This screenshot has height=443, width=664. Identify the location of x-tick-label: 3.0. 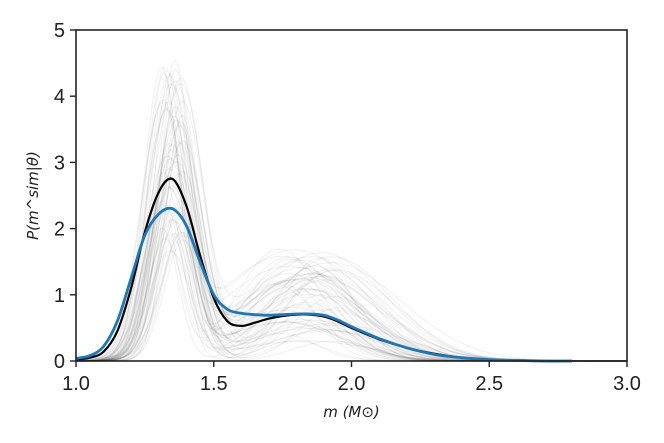
(627, 384).